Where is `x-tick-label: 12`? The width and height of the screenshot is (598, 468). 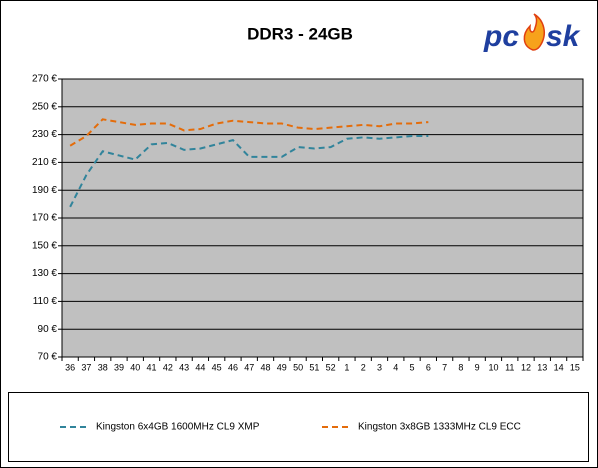 x-tick-label: 12 is located at coordinates (526, 367).